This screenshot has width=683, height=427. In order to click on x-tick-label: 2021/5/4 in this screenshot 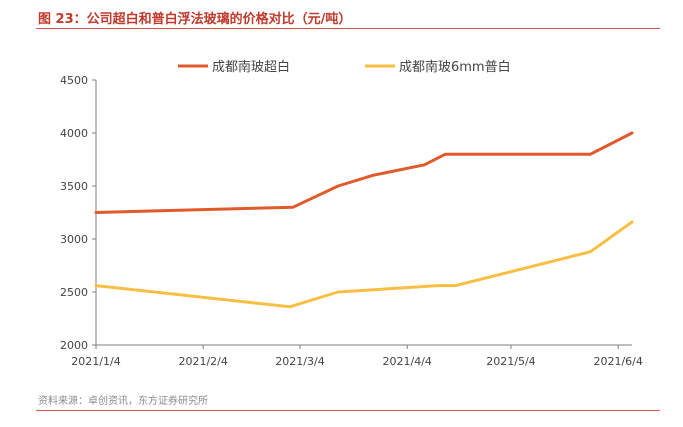, I will do `click(510, 361)`.